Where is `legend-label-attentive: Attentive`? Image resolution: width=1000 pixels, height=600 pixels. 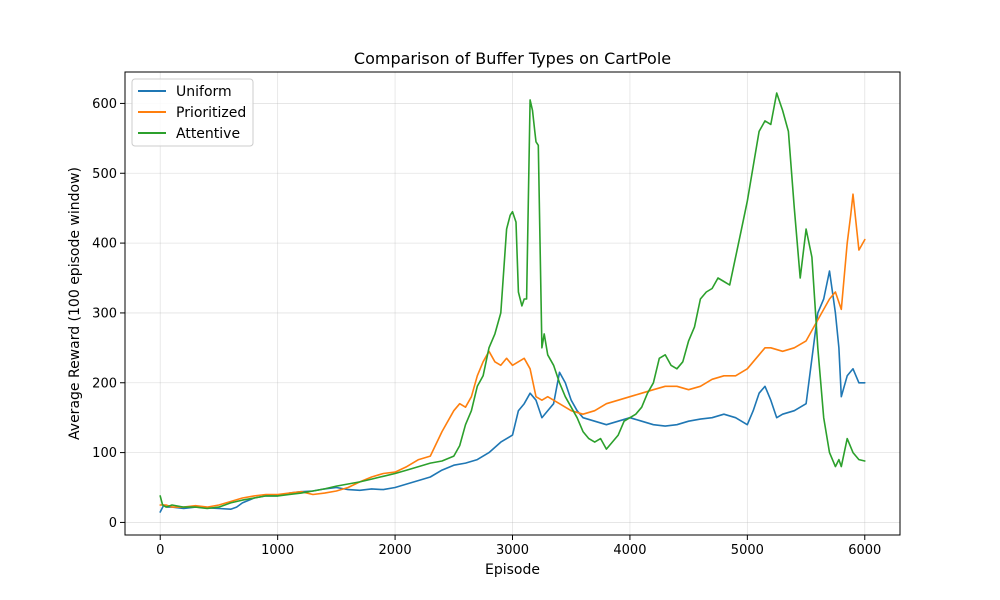 legend-label-attentive: Attentive is located at coordinates (208, 134).